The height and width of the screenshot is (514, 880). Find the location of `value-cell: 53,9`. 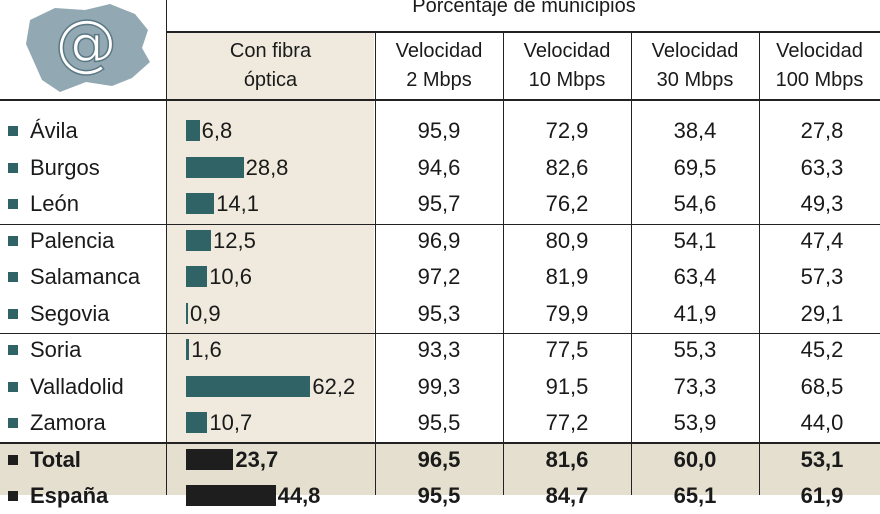

value-cell: 53,9 is located at coordinates (695, 422).